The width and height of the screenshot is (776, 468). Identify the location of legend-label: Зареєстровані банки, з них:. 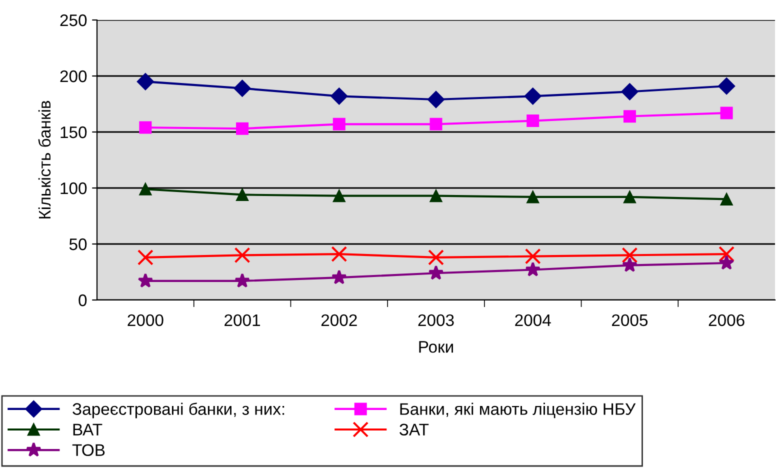
(178, 410).